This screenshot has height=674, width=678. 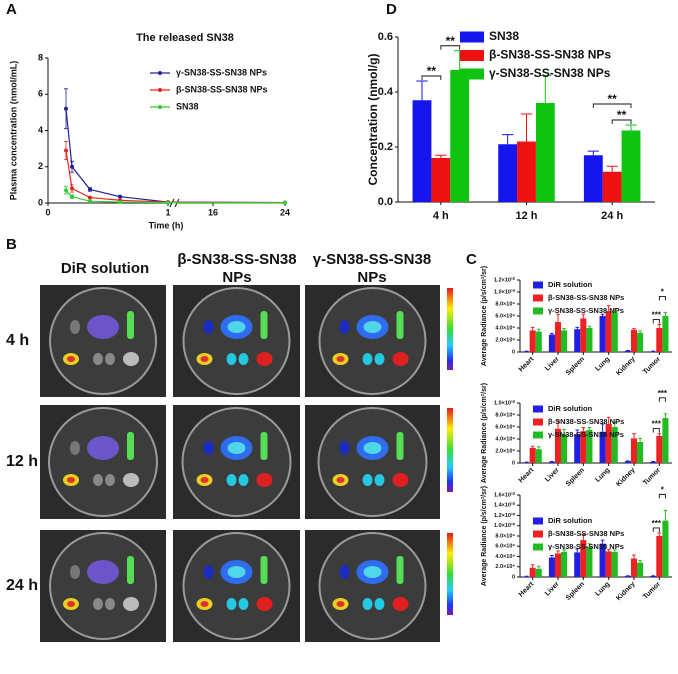 I want to click on x-axis-label: Time (h), so click(x=166, y=225).